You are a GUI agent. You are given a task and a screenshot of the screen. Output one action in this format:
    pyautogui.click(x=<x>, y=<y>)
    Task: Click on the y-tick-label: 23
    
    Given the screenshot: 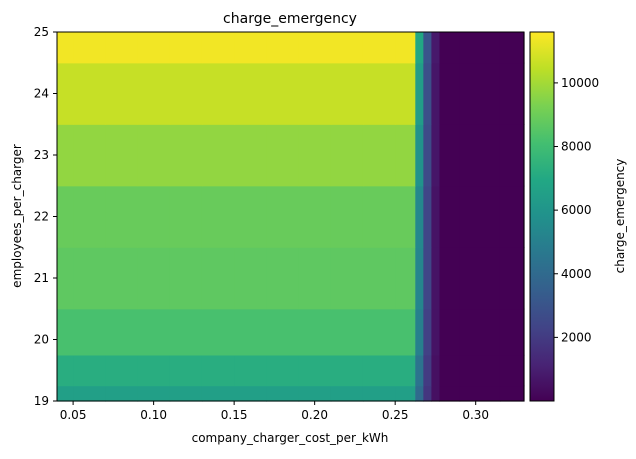 What is the action you would take?
    pyautogui.click(x=41, y=155)
    